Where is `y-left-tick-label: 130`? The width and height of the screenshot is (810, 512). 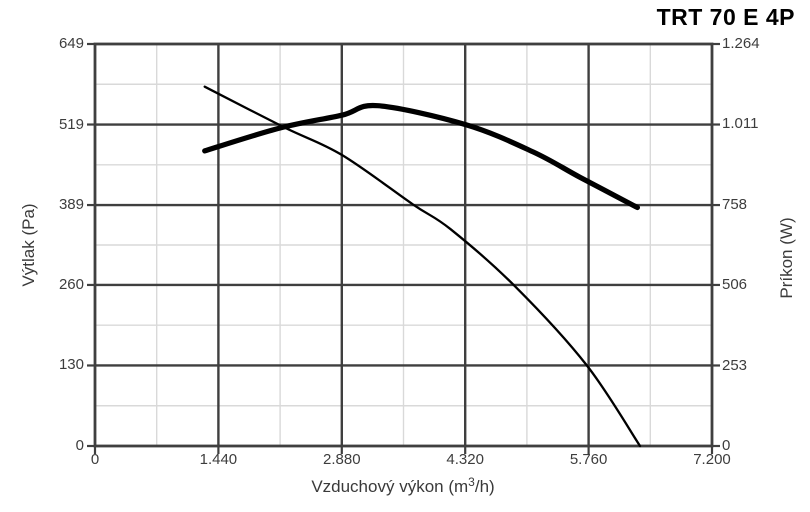
y-left-tick-label: 130 is located at coordinates (71, 365).